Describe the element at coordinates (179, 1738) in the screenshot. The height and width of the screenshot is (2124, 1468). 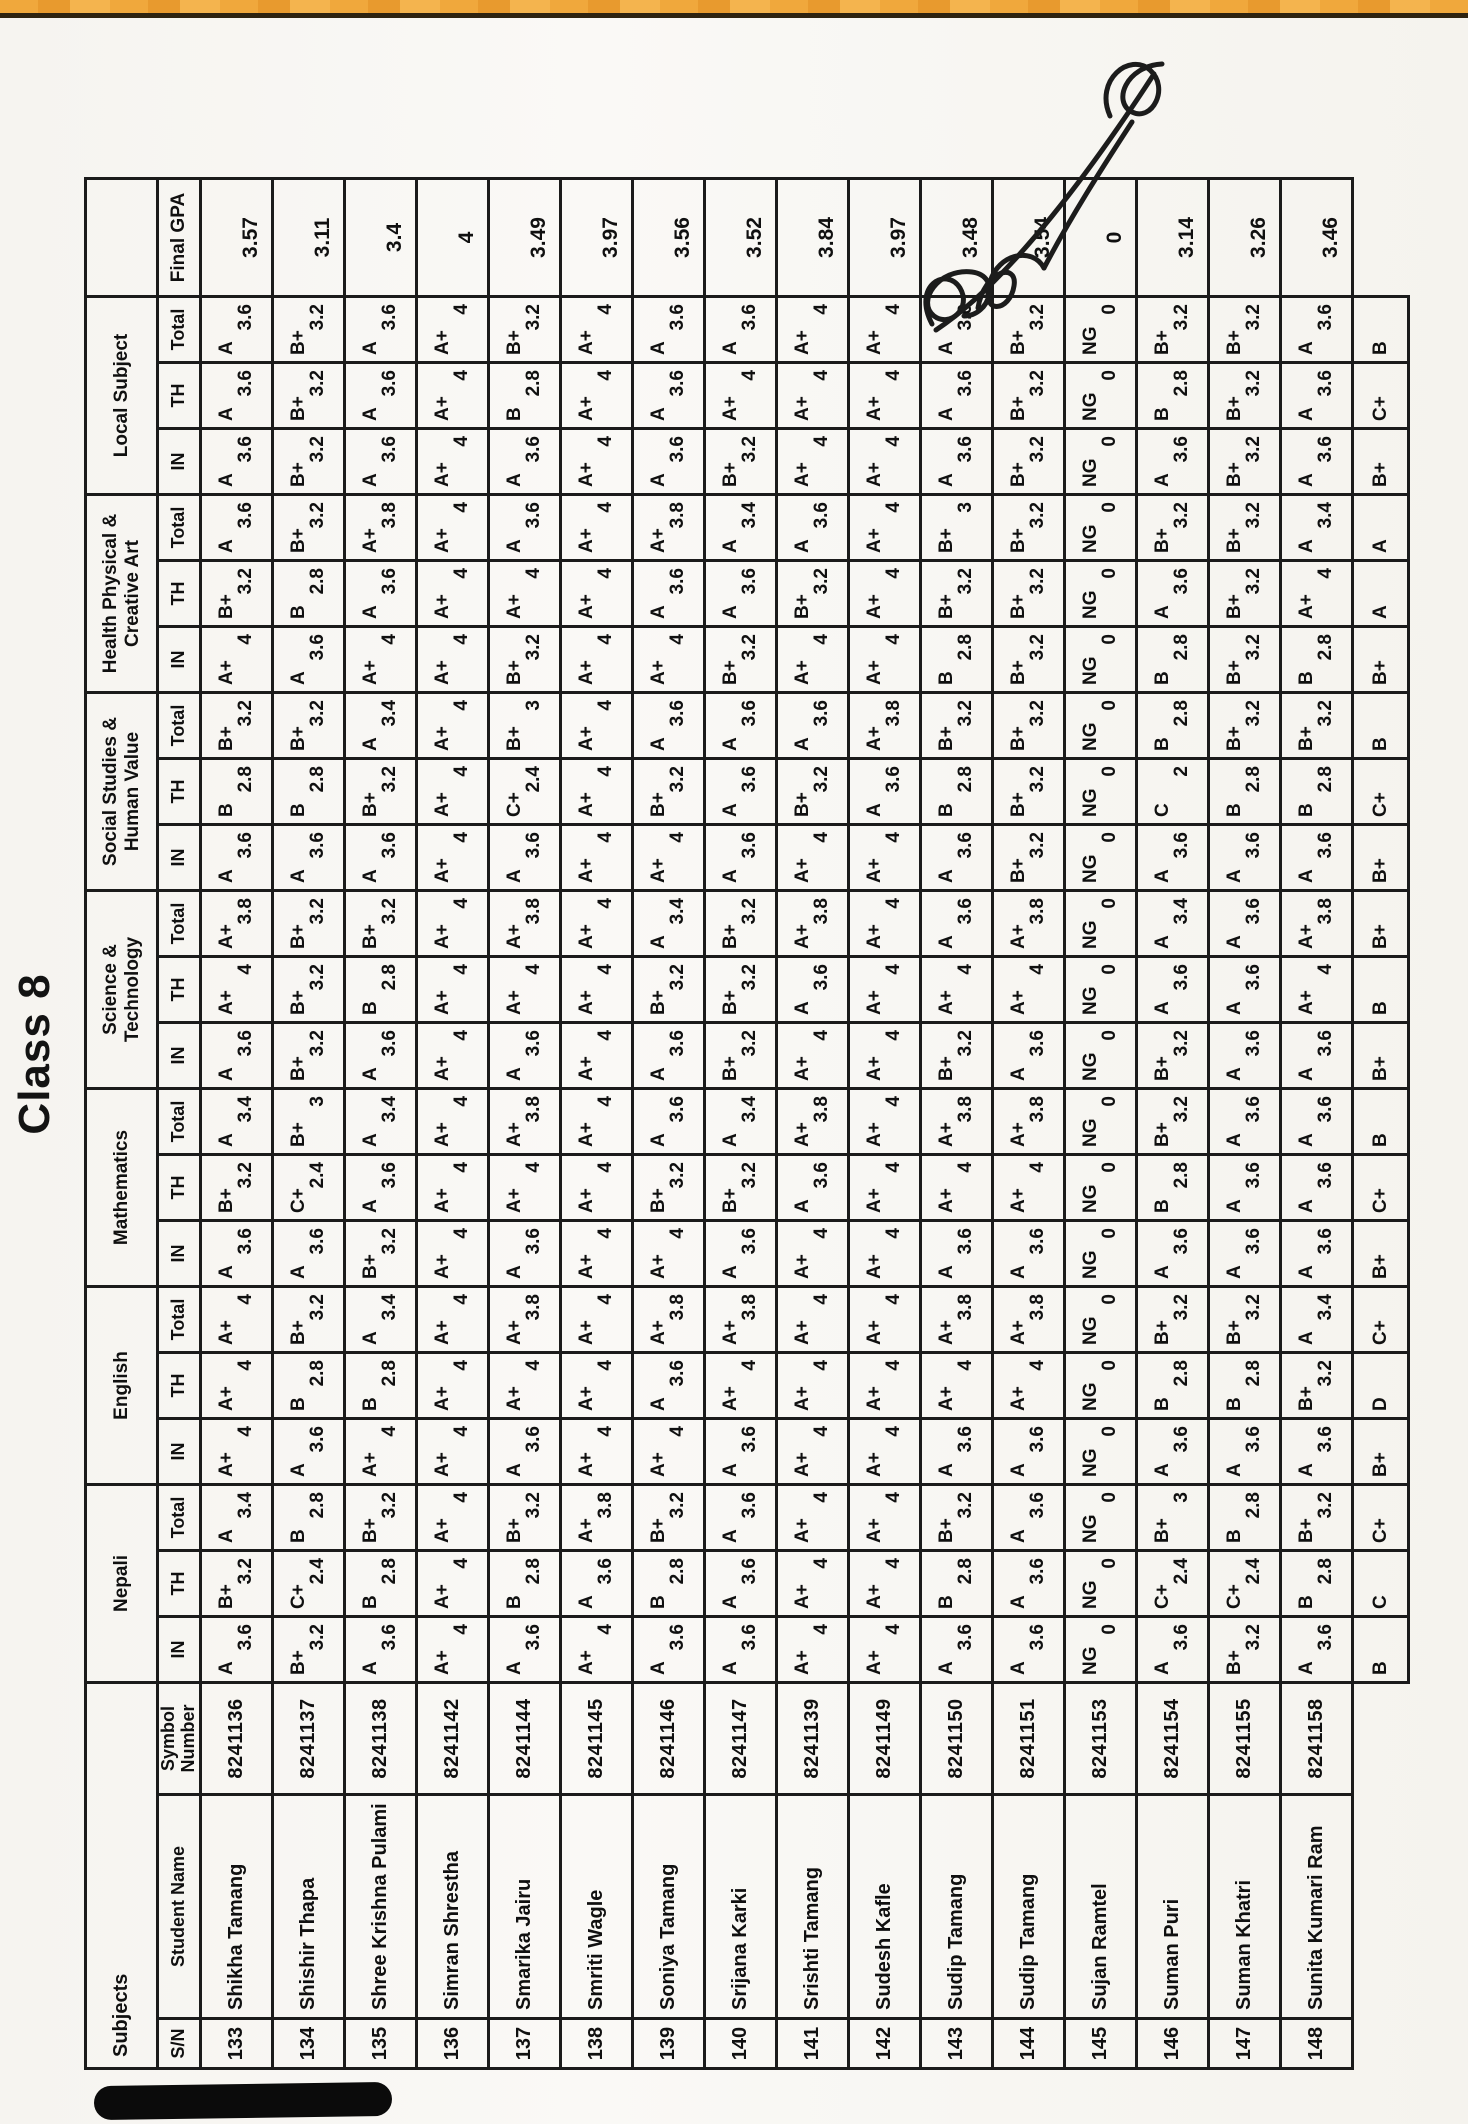
I see `id-column-header-3: Symbol Number` at that location.